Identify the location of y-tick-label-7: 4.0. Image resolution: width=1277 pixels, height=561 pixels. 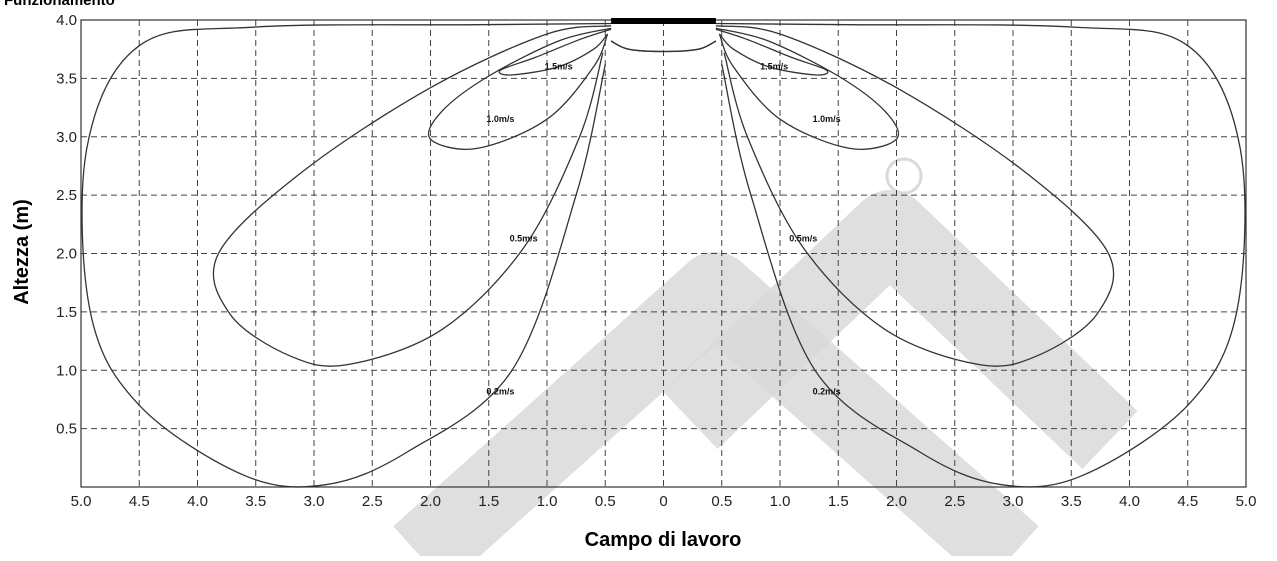
(66, 20).